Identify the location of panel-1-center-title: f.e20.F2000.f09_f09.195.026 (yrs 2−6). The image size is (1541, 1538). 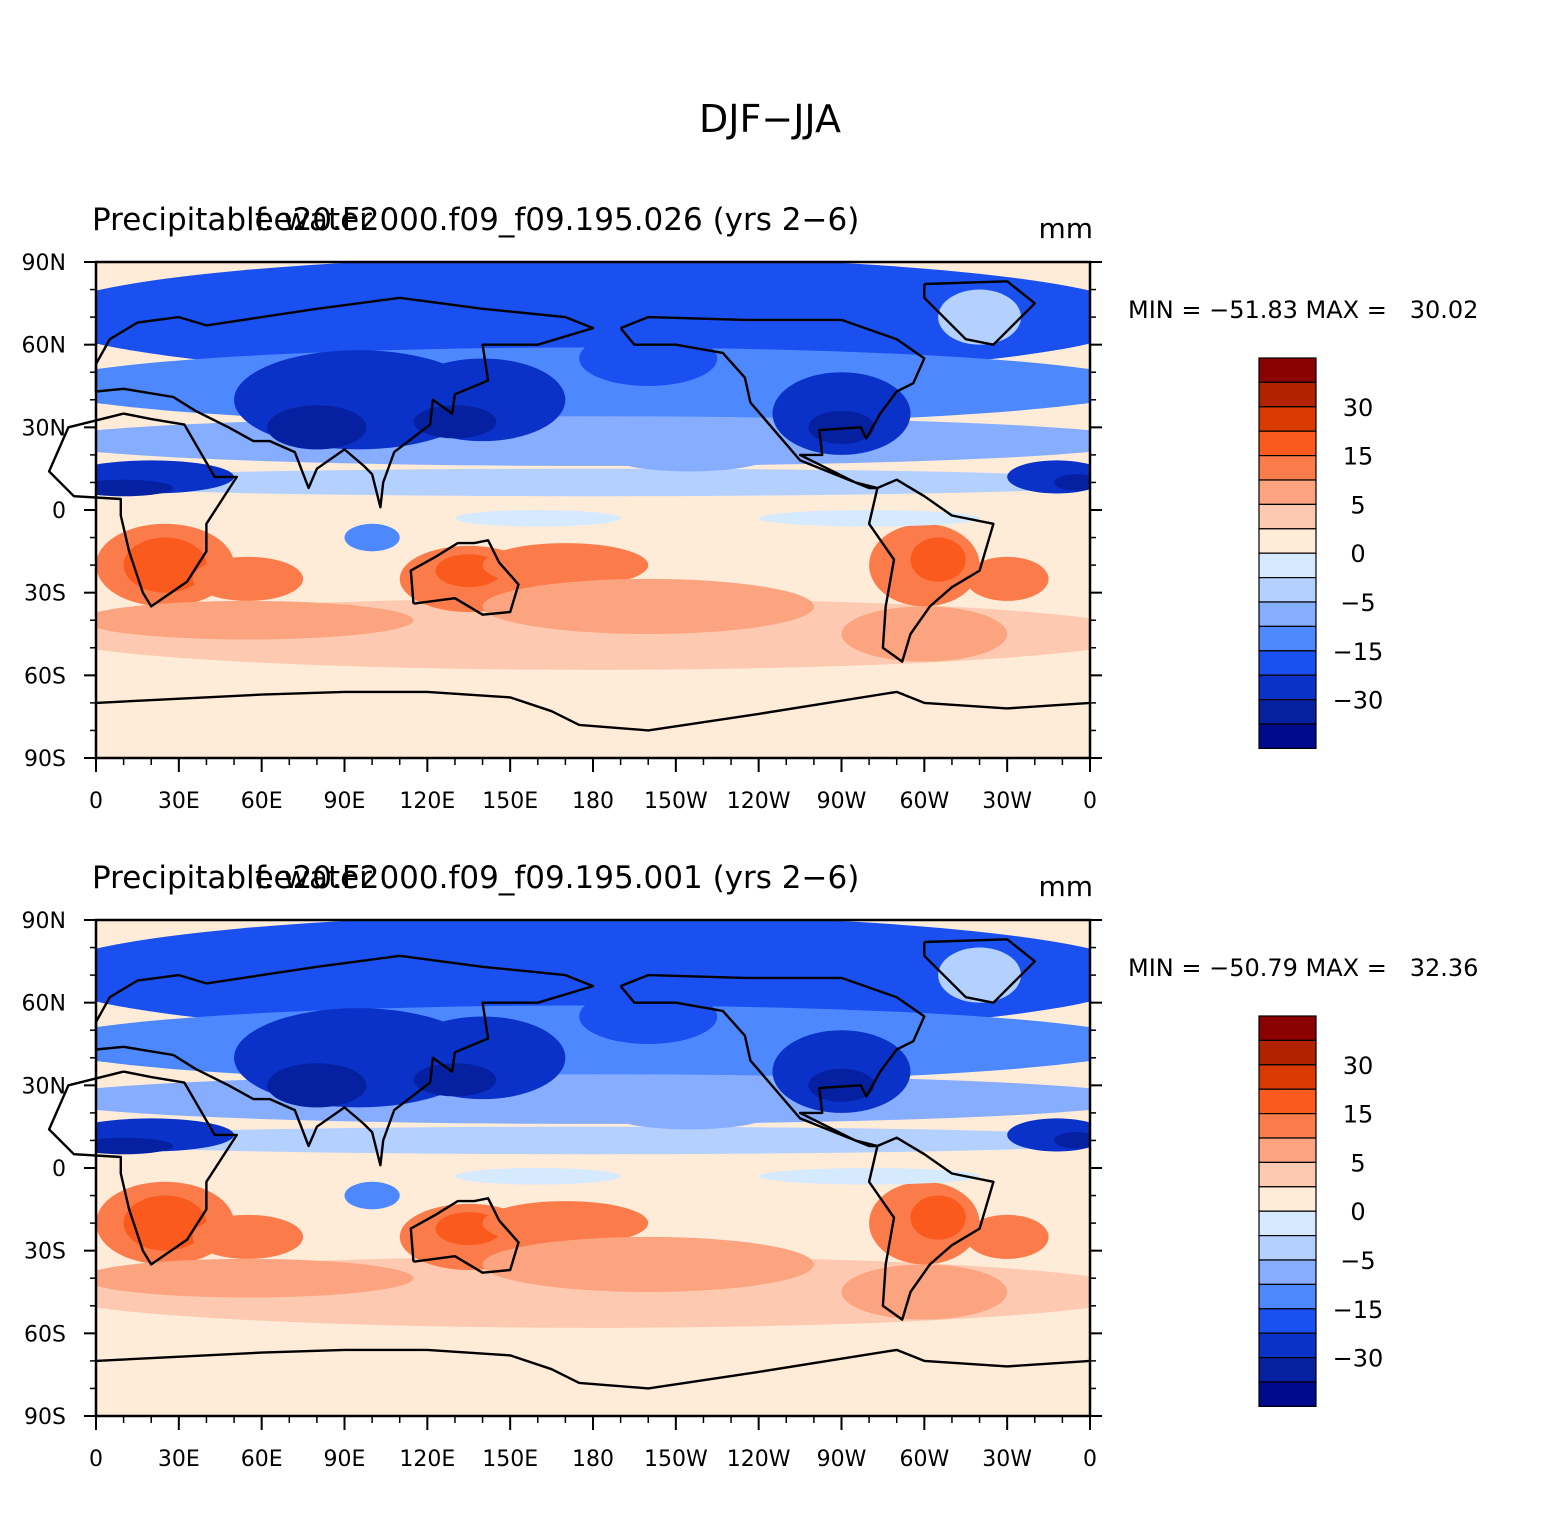
(557, 220).